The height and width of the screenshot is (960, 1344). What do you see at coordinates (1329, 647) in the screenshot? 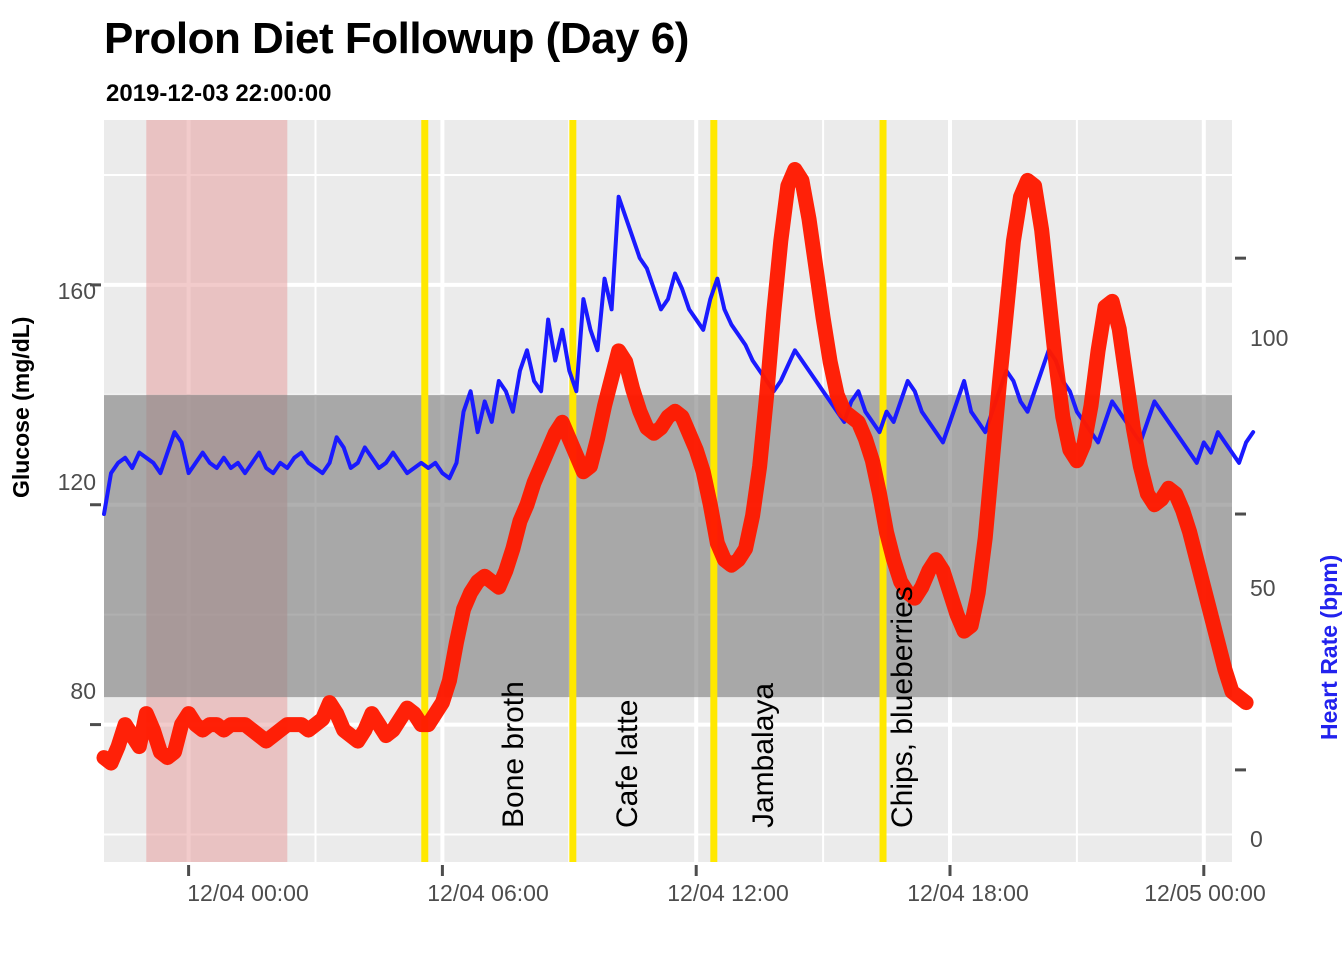
I see `y-axis-right-label: Heart Rate (bpm)` at bounding box center [1329, 647].